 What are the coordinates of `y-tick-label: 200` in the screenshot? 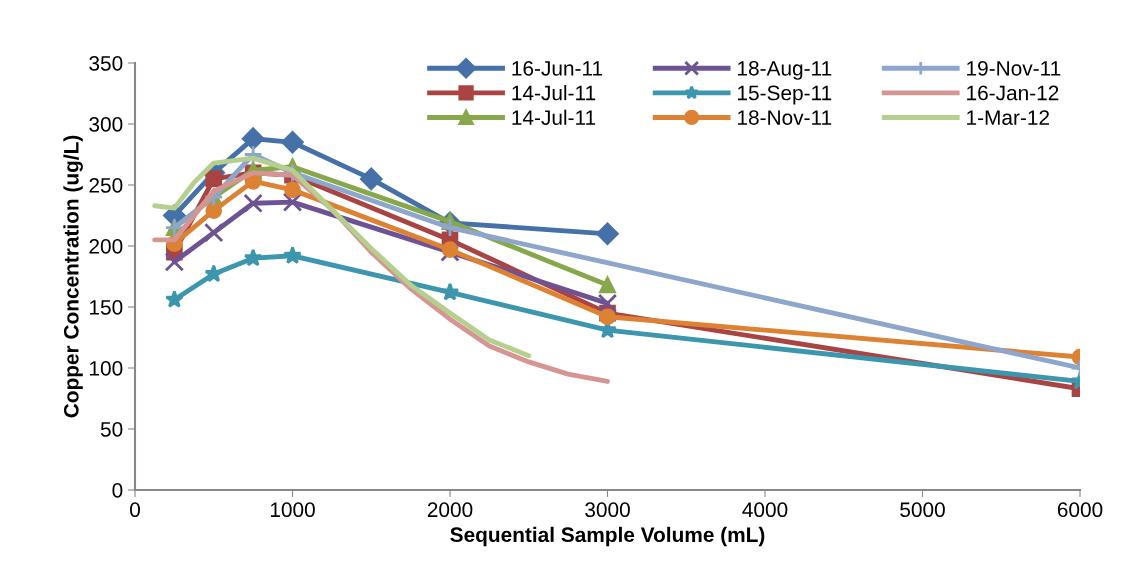 It's located at (106, 246).